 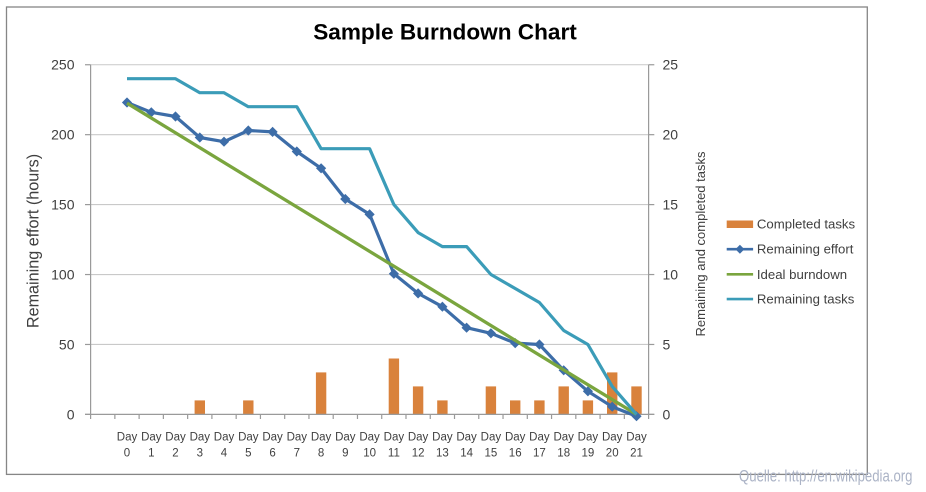 What do you see at coordinates (700, 243) in the screenshot?
I see `svg-text: Remaining and completed tasks` at bounding box center [700, 243].